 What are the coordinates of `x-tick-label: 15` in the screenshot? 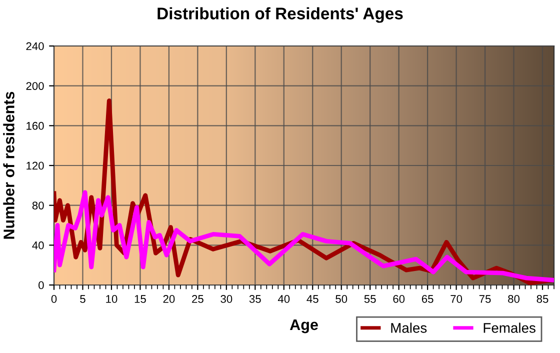 It's located at (140, 299).